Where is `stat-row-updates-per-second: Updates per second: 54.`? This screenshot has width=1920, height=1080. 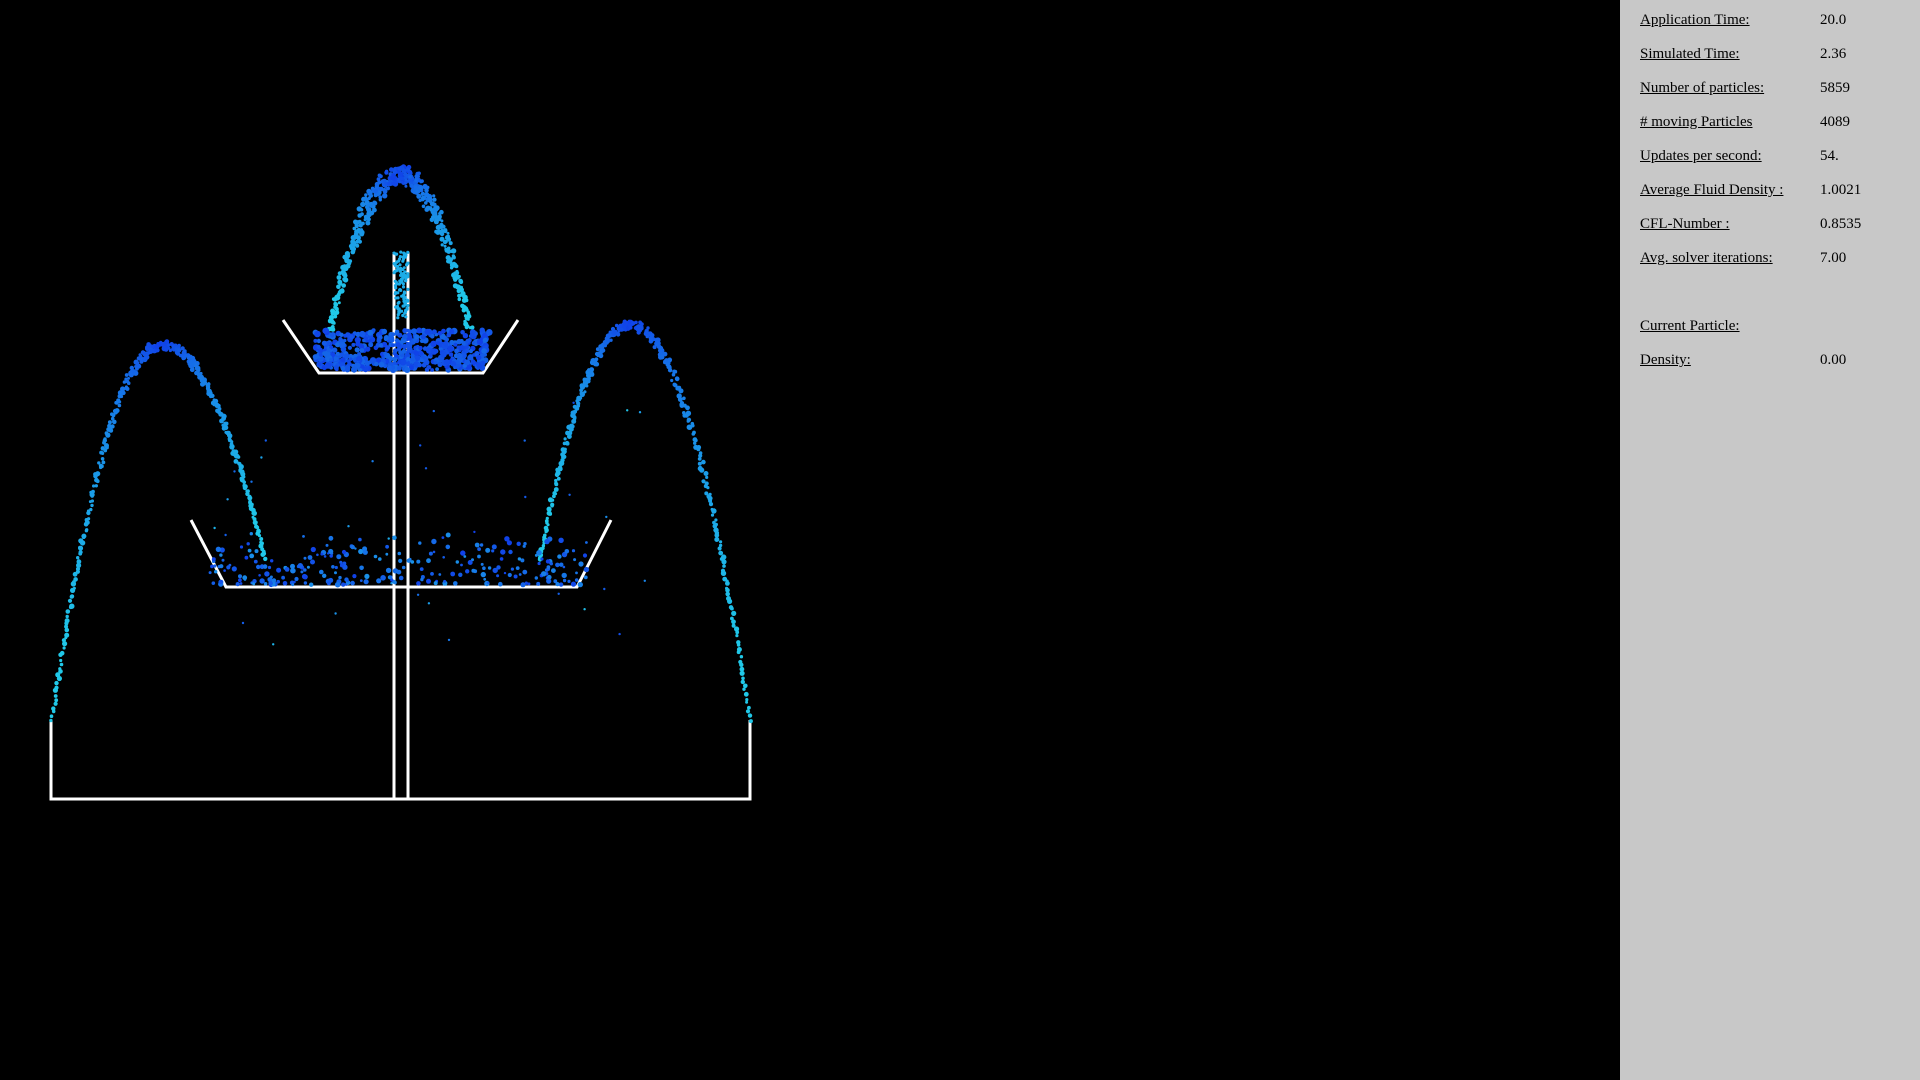
stat-row-updates-per-second: Updates per second: 54. is located at coordinates (1775, 156).